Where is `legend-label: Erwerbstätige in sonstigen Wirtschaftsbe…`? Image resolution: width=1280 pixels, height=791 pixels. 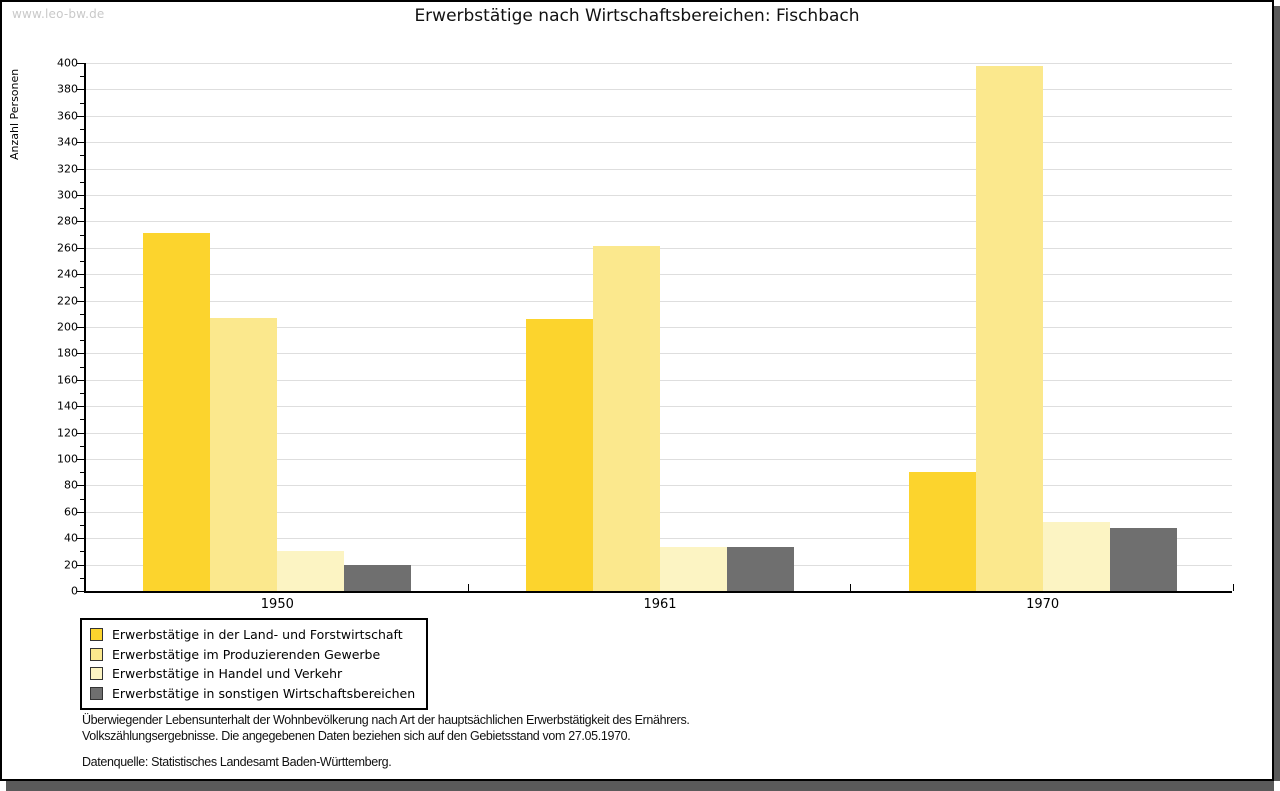 legend-label: Erwerbstätige in sonstigen Wirtschaftsbe… is located at coordinates (264, 693).